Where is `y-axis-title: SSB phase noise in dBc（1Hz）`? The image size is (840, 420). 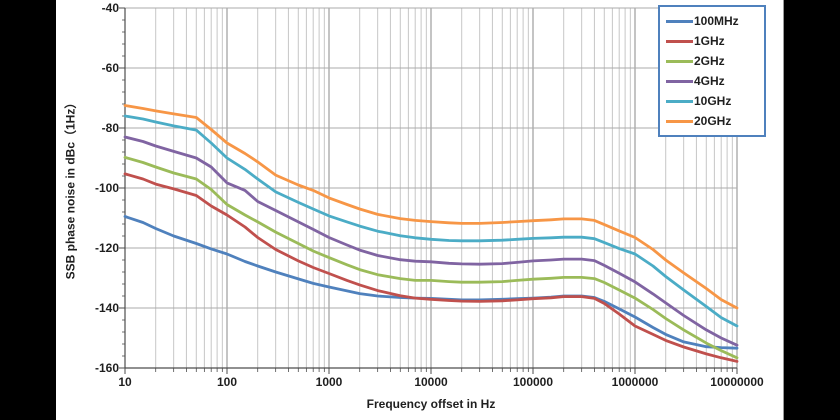 y-axis-title: SSB phase noise in dBc（1Hz） is located at coordinates (70, 188).